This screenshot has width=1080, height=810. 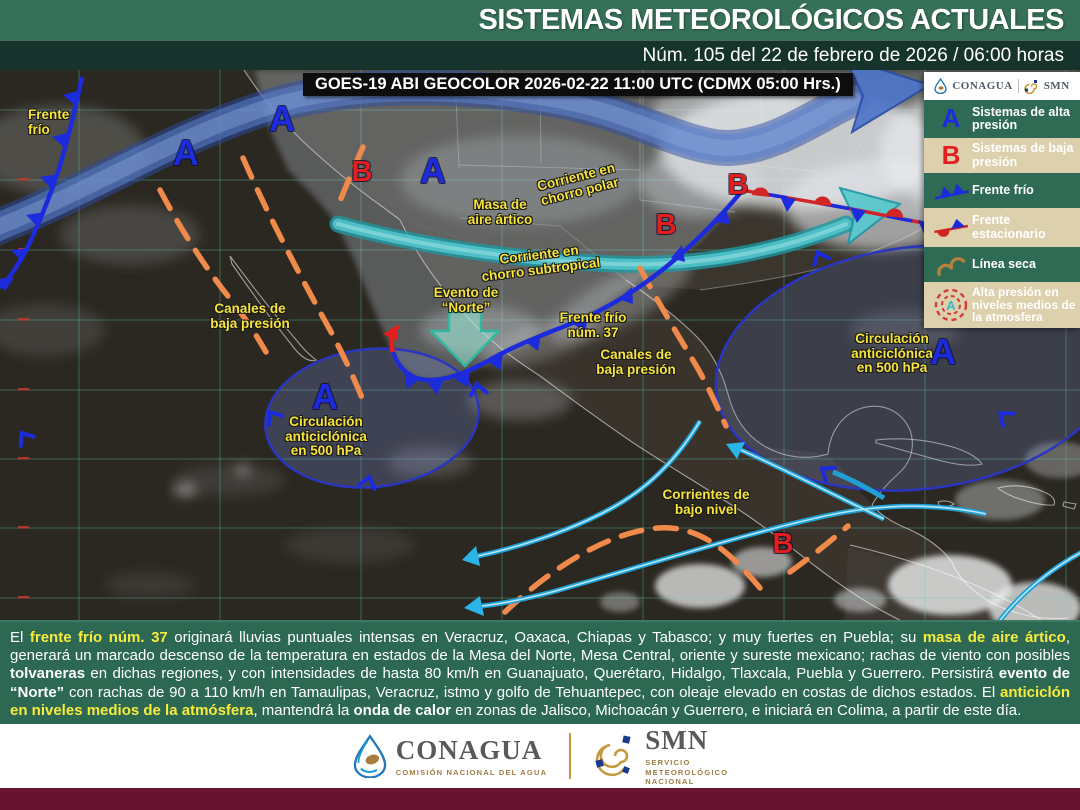 I want to click on legend-logo-divider, so click(x=1018, y=86).